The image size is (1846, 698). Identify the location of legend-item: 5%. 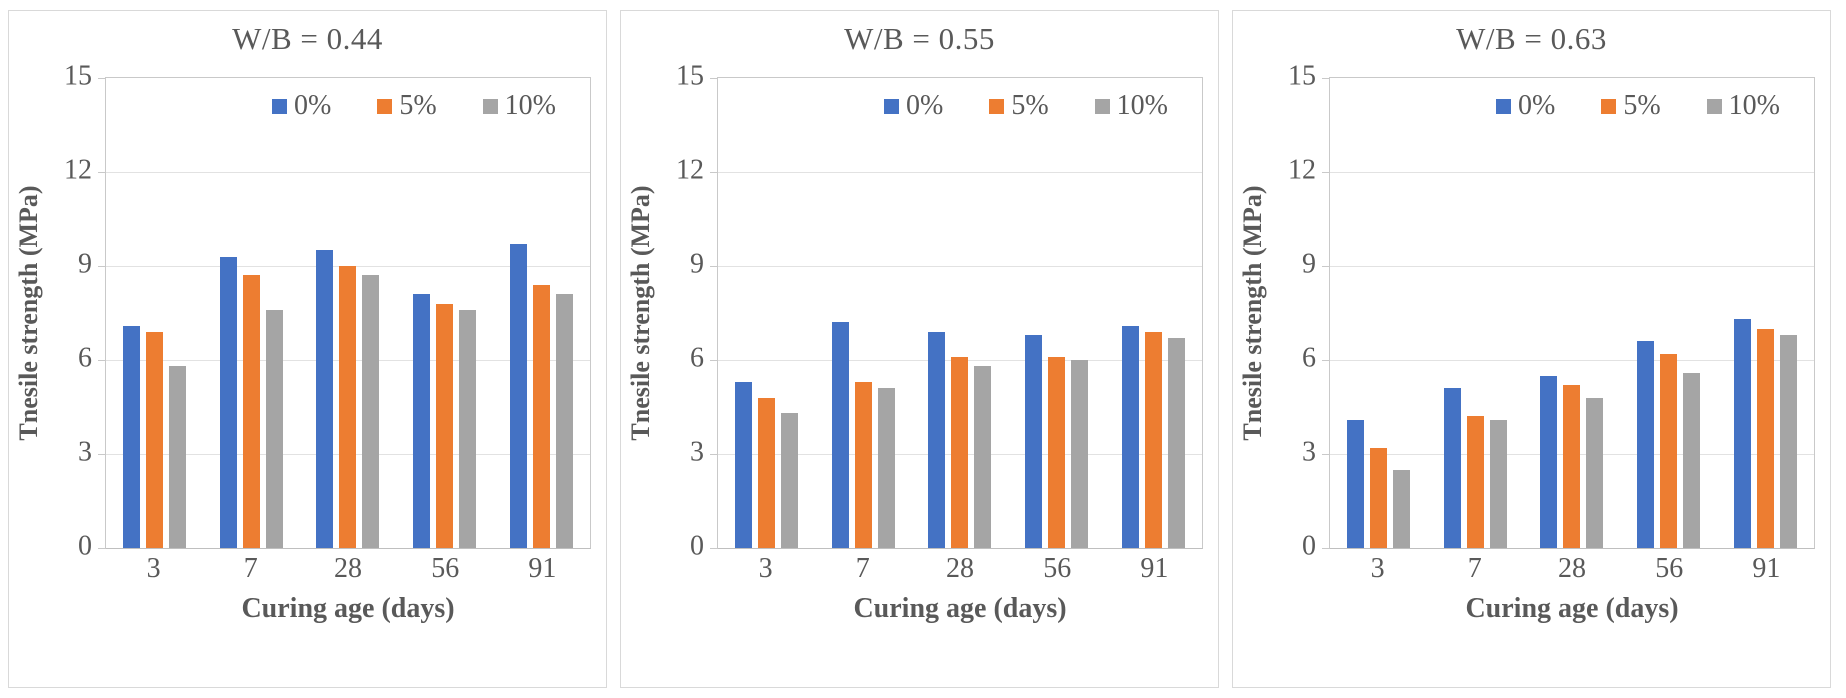
(1631, 106).